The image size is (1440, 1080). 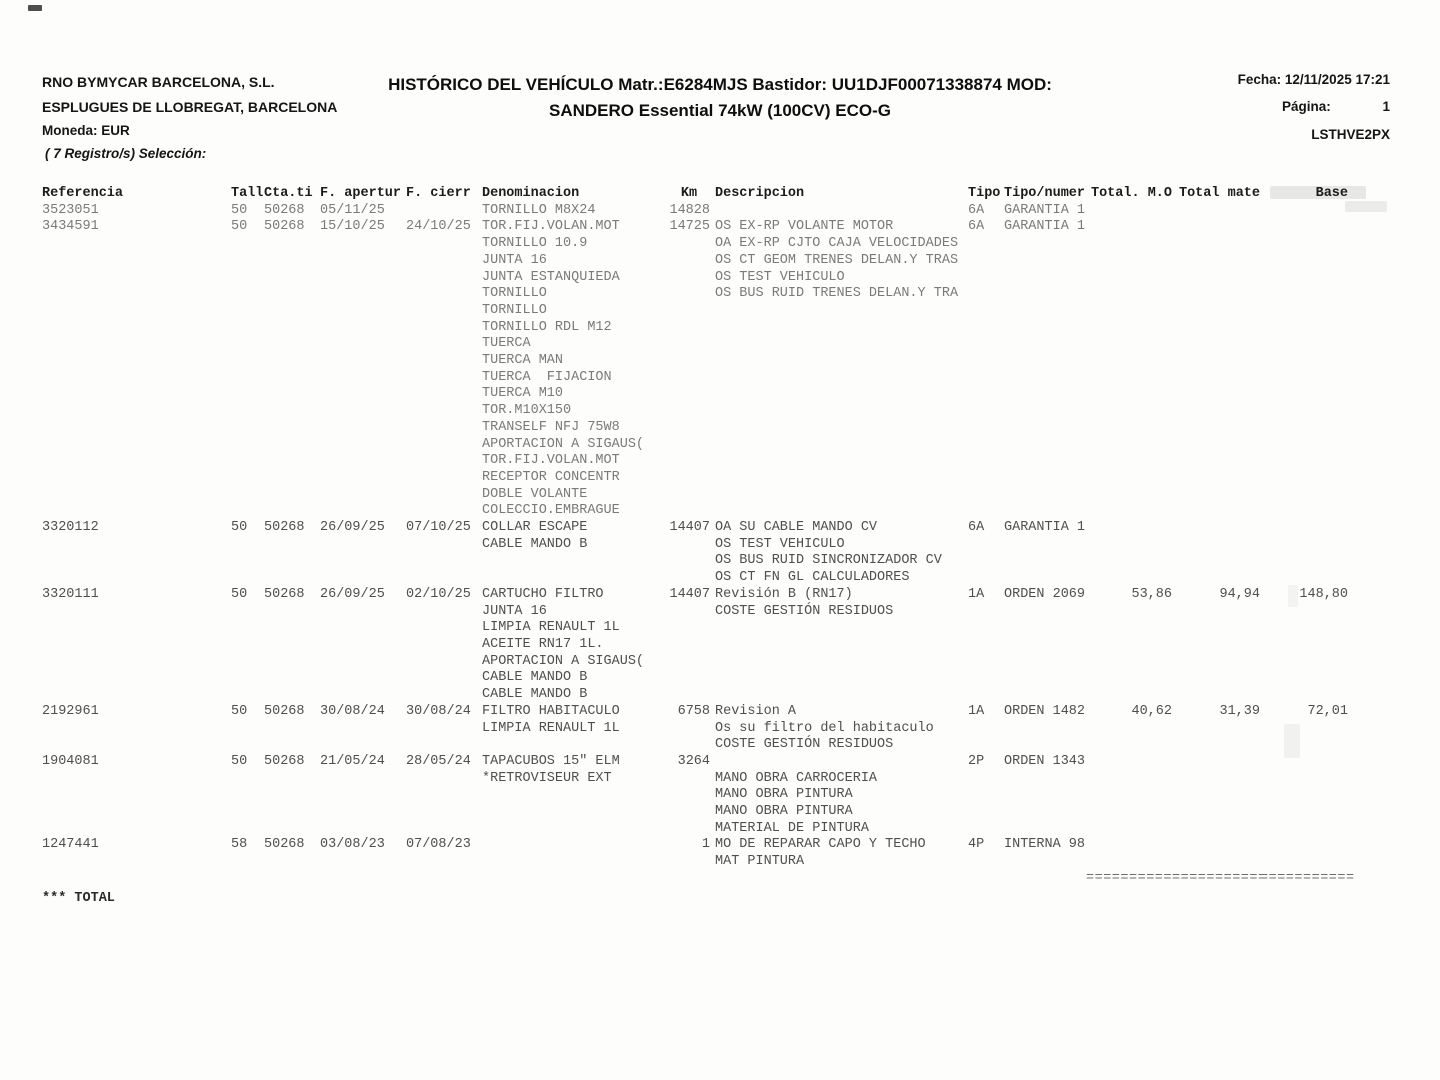 What do you see at coordinates (352, 210) in the screenshot?
I see `cell-f-apertur: 05/11/25` at bounding box center [352, 210].